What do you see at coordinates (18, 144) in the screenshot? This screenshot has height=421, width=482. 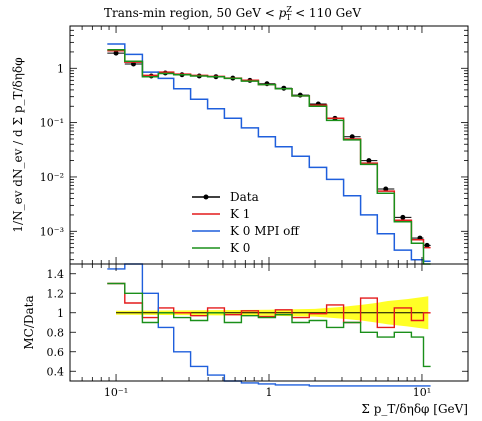 I see `y-axis-label: 1/N_ev dN_ev / d Σ p_T/δηδφ` at bounding box center [18, 144].